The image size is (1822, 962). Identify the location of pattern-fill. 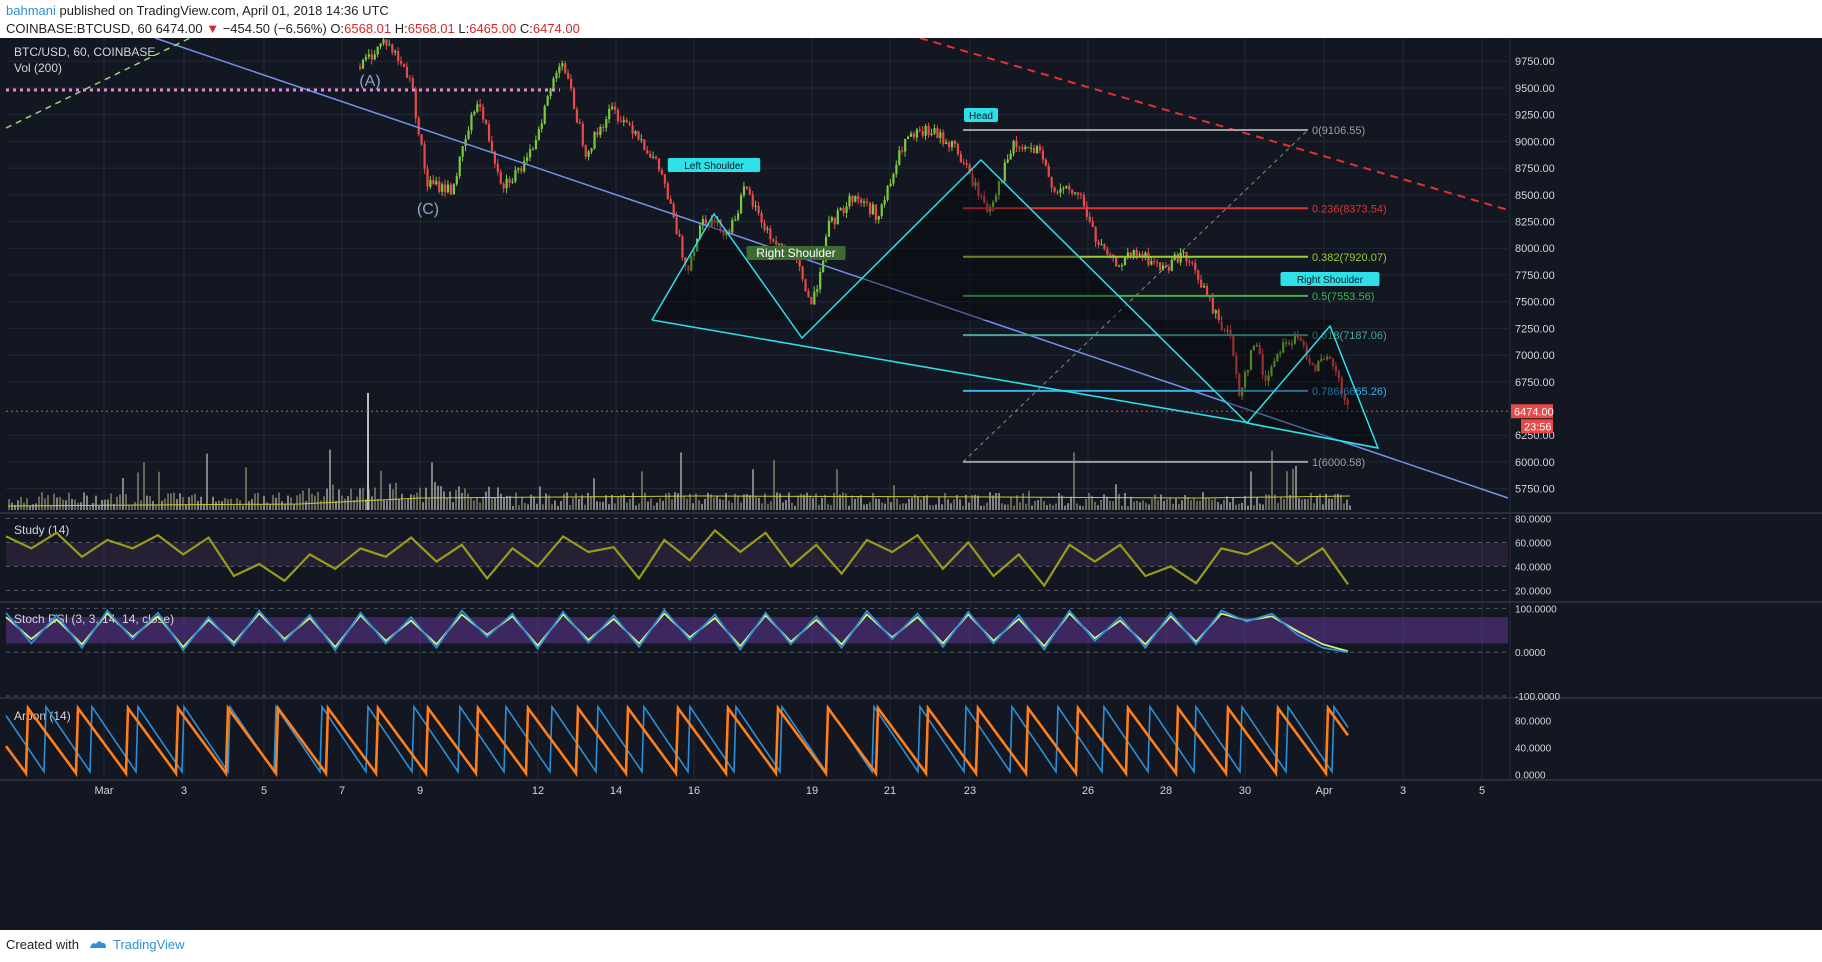
(994, 291).